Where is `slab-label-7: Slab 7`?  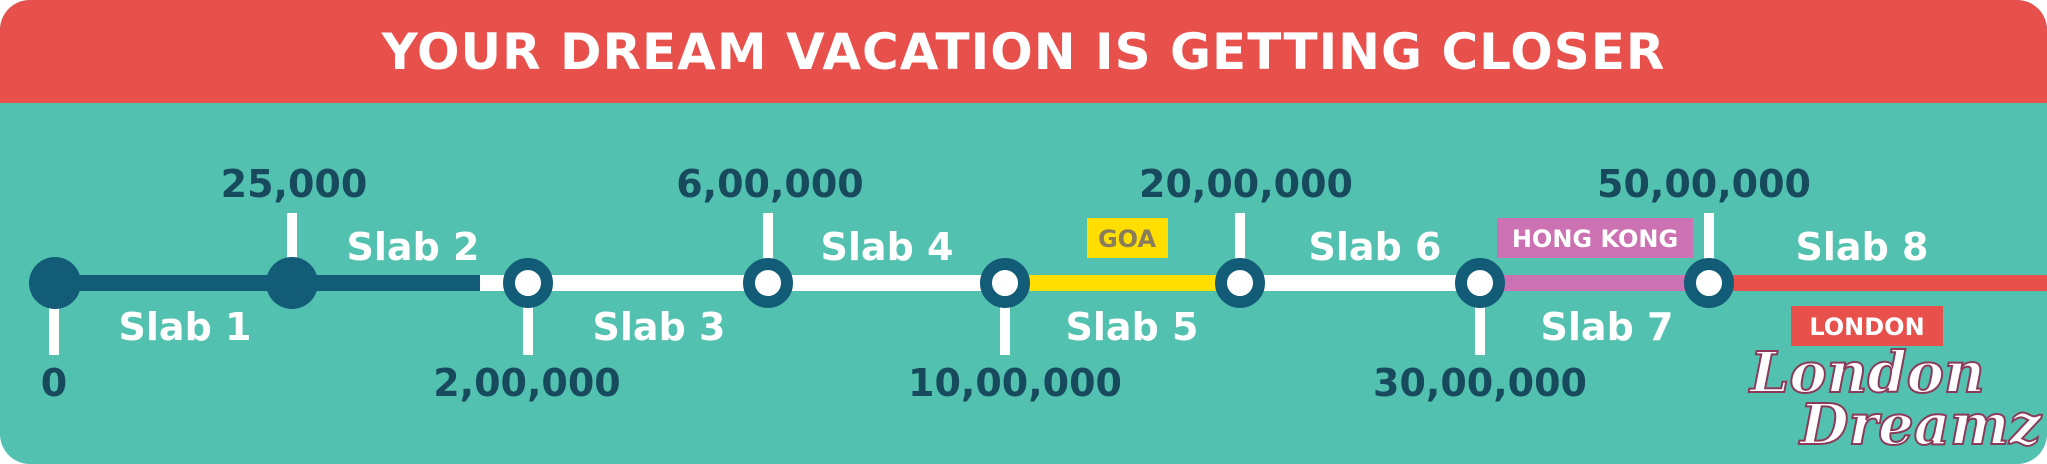
slab-label-7: Slab 7 is located at coordinates (1607, 327).